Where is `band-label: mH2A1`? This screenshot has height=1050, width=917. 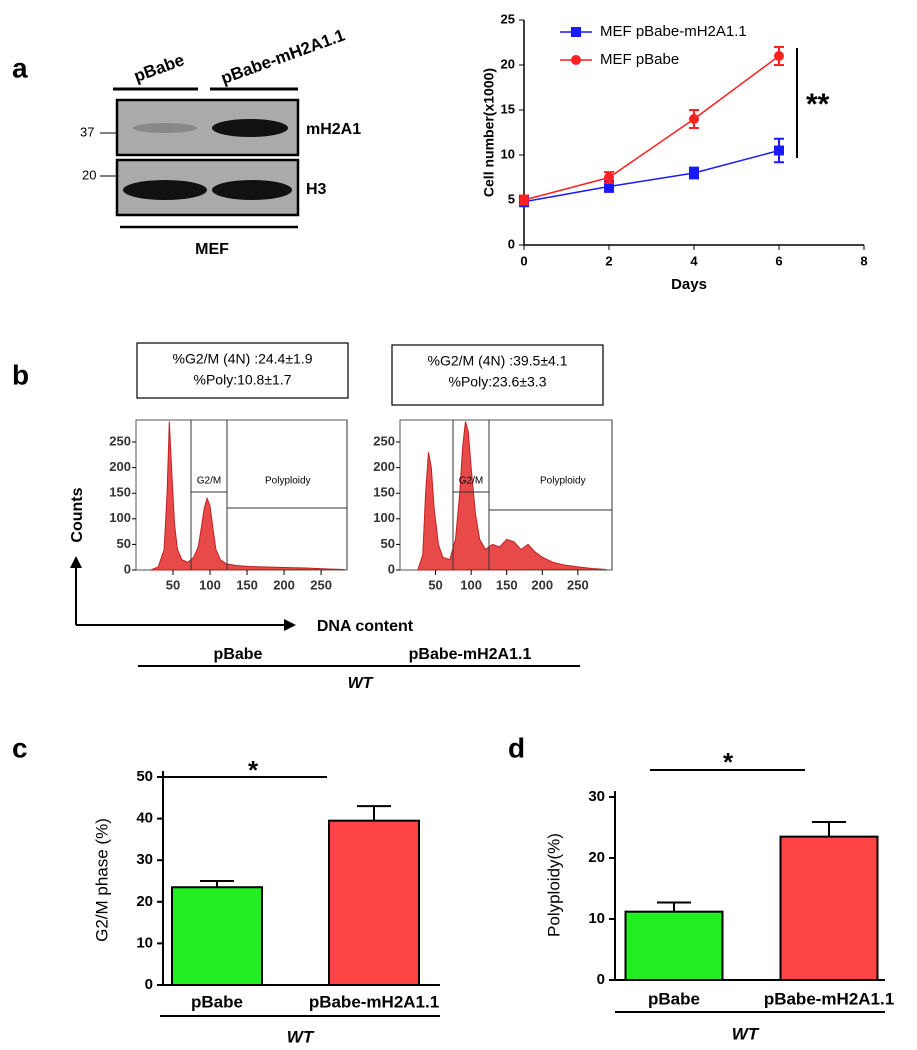
band-label: mH2A1 is located at coordinates (333, 129).